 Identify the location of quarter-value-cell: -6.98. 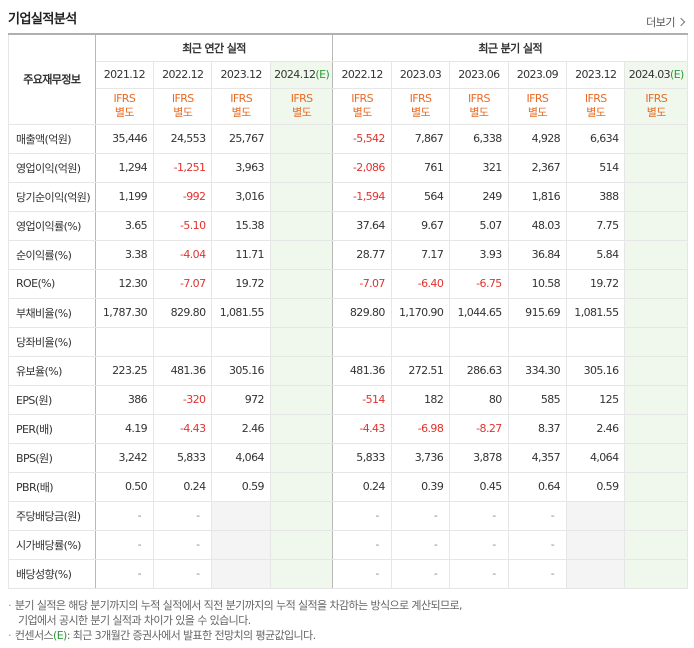
(420, 428).